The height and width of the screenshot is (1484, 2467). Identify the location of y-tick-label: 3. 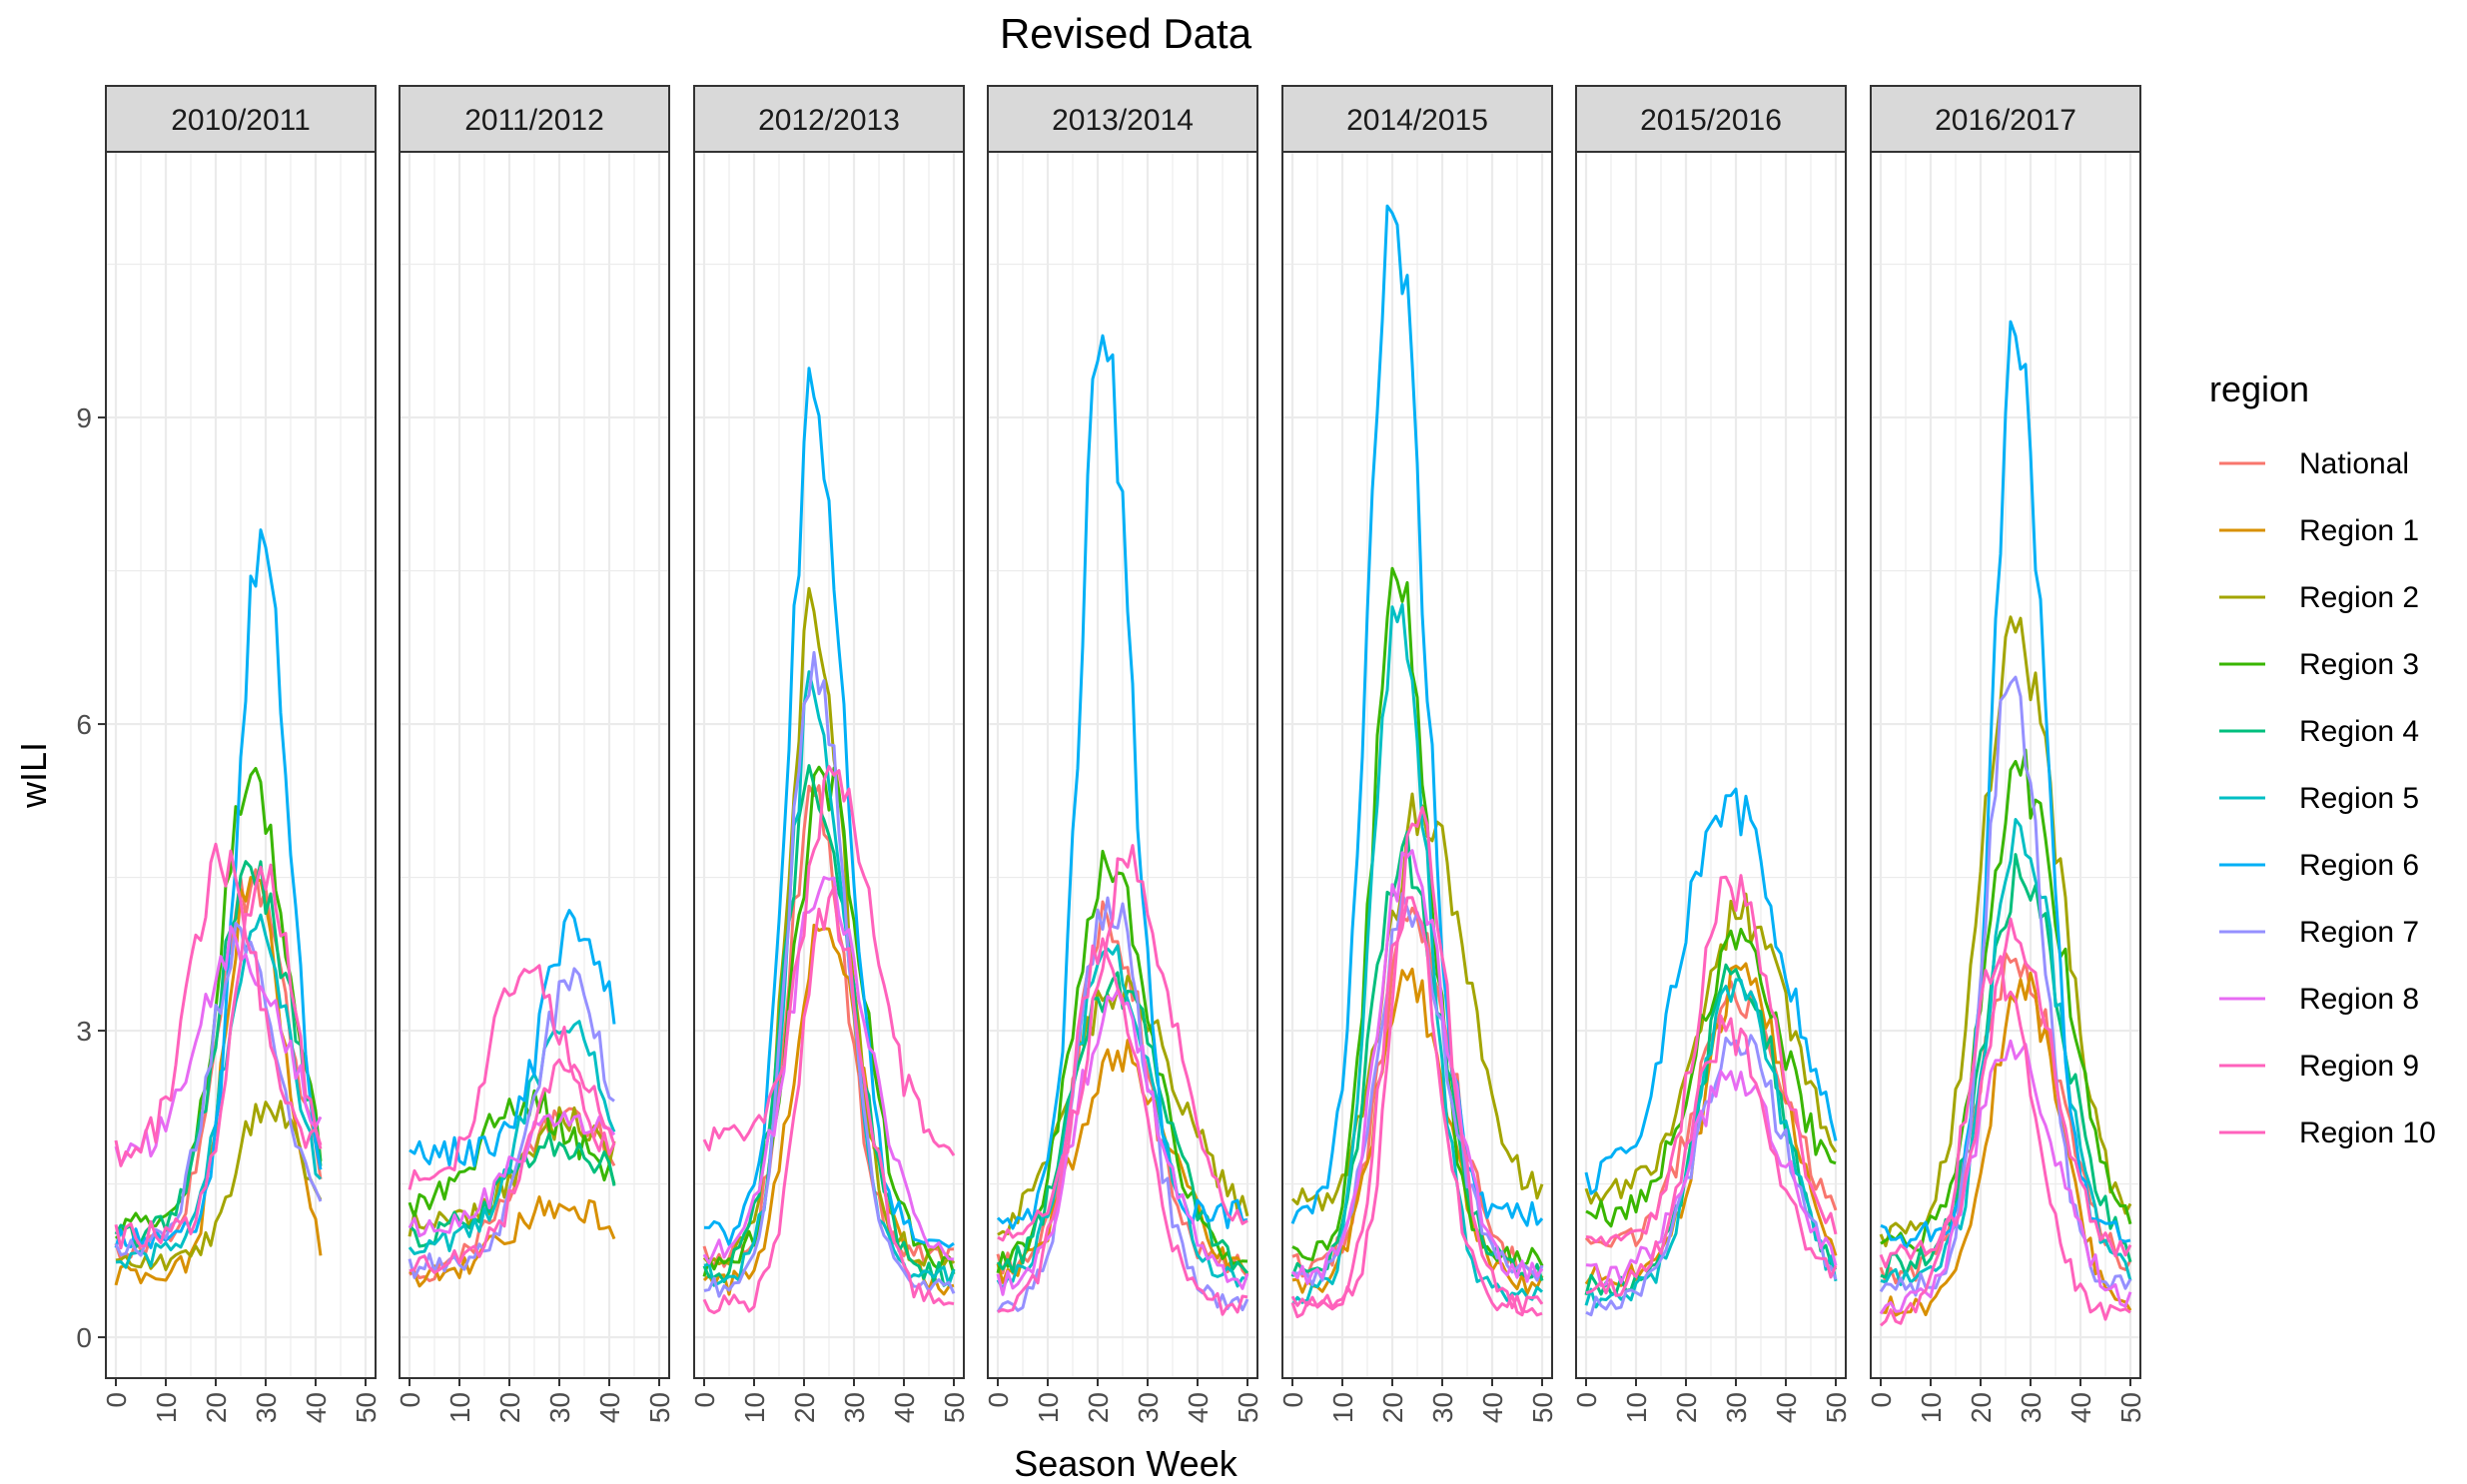
(84, 1031).